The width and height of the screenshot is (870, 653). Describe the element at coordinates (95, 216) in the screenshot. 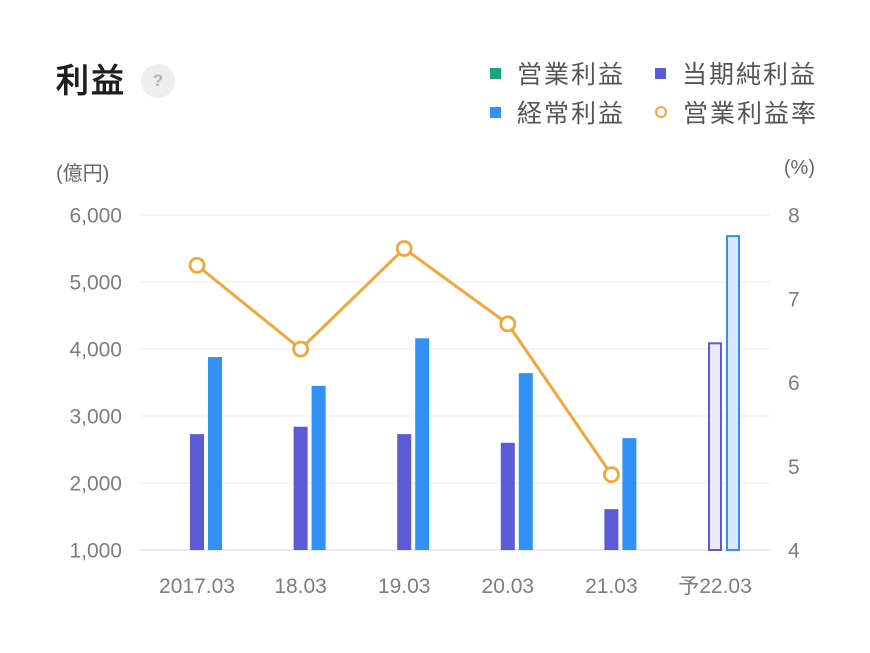

I see `y-tick-label: 6,000` at that location.